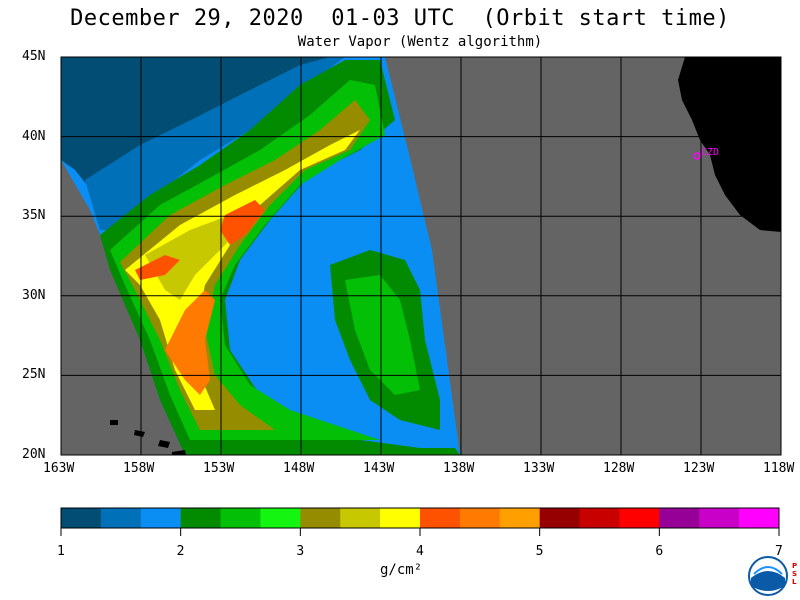 The height and width of the screenshot is (600, 800). What do you see at coordinates (180, 551) in the screenshot?
I see `colorbar-tick-label: 2` at bounding box center [180, 551].